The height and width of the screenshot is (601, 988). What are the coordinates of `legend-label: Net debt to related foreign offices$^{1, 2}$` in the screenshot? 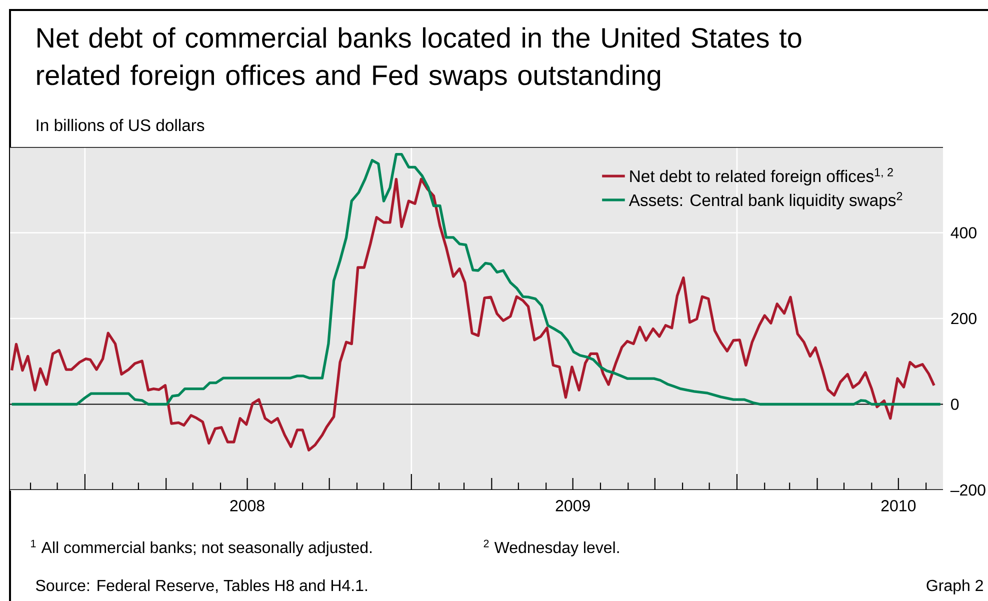 It's located at (761, 177).